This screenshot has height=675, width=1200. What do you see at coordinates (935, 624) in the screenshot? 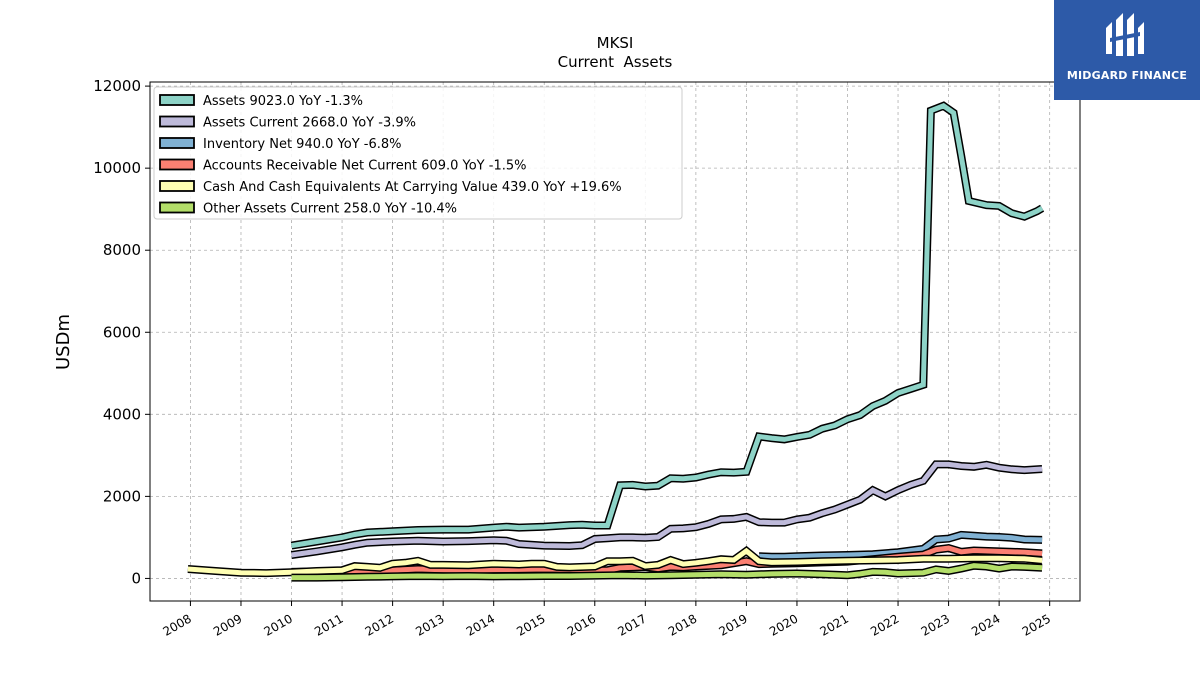
I see `x-tick-label: 2023` at bounding box center [935, 624].